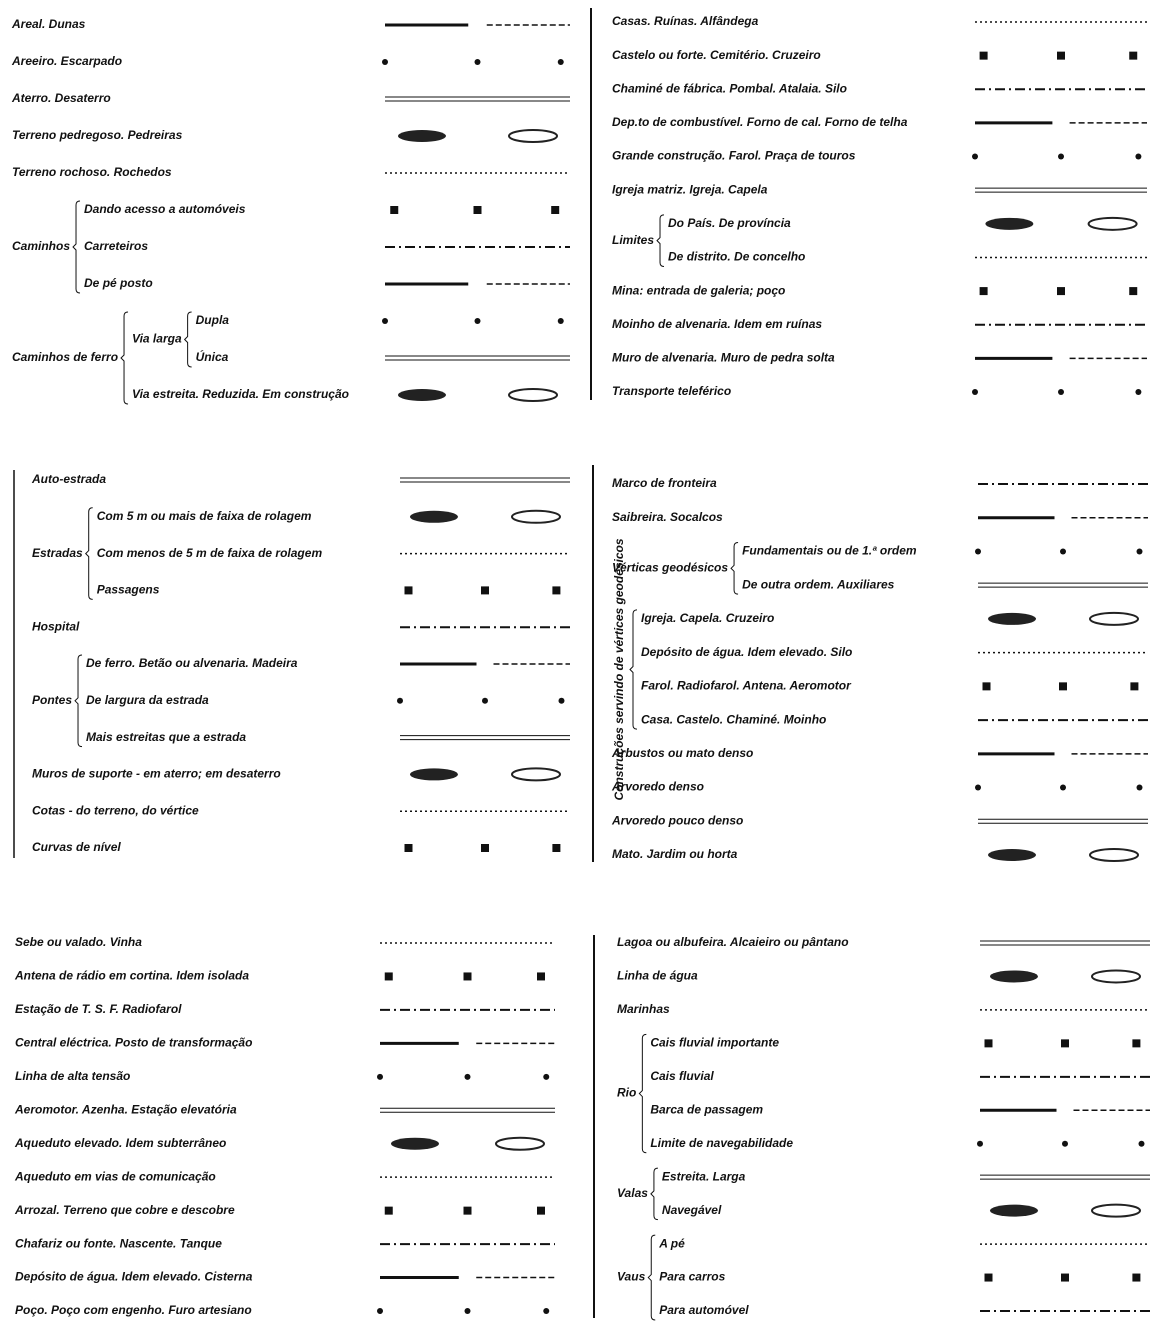 The width and height of the screenshot is (1154, 1322). I want to click on legend-label: Arbustos ou mato denso, so click(682, 753).